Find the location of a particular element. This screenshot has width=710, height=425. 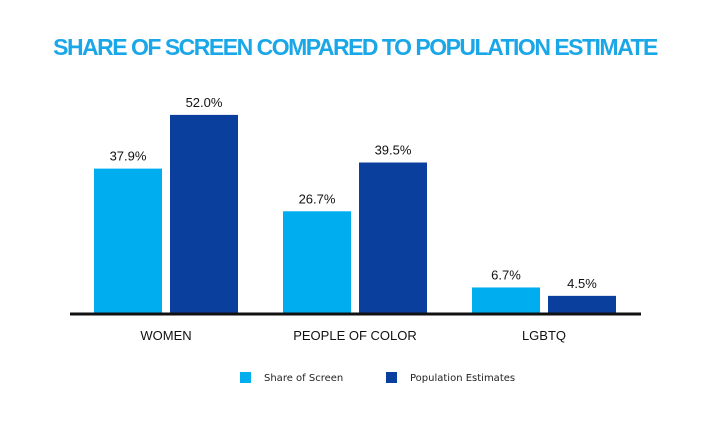

category-label: LGBTQ is located at coordinates (544, 335).